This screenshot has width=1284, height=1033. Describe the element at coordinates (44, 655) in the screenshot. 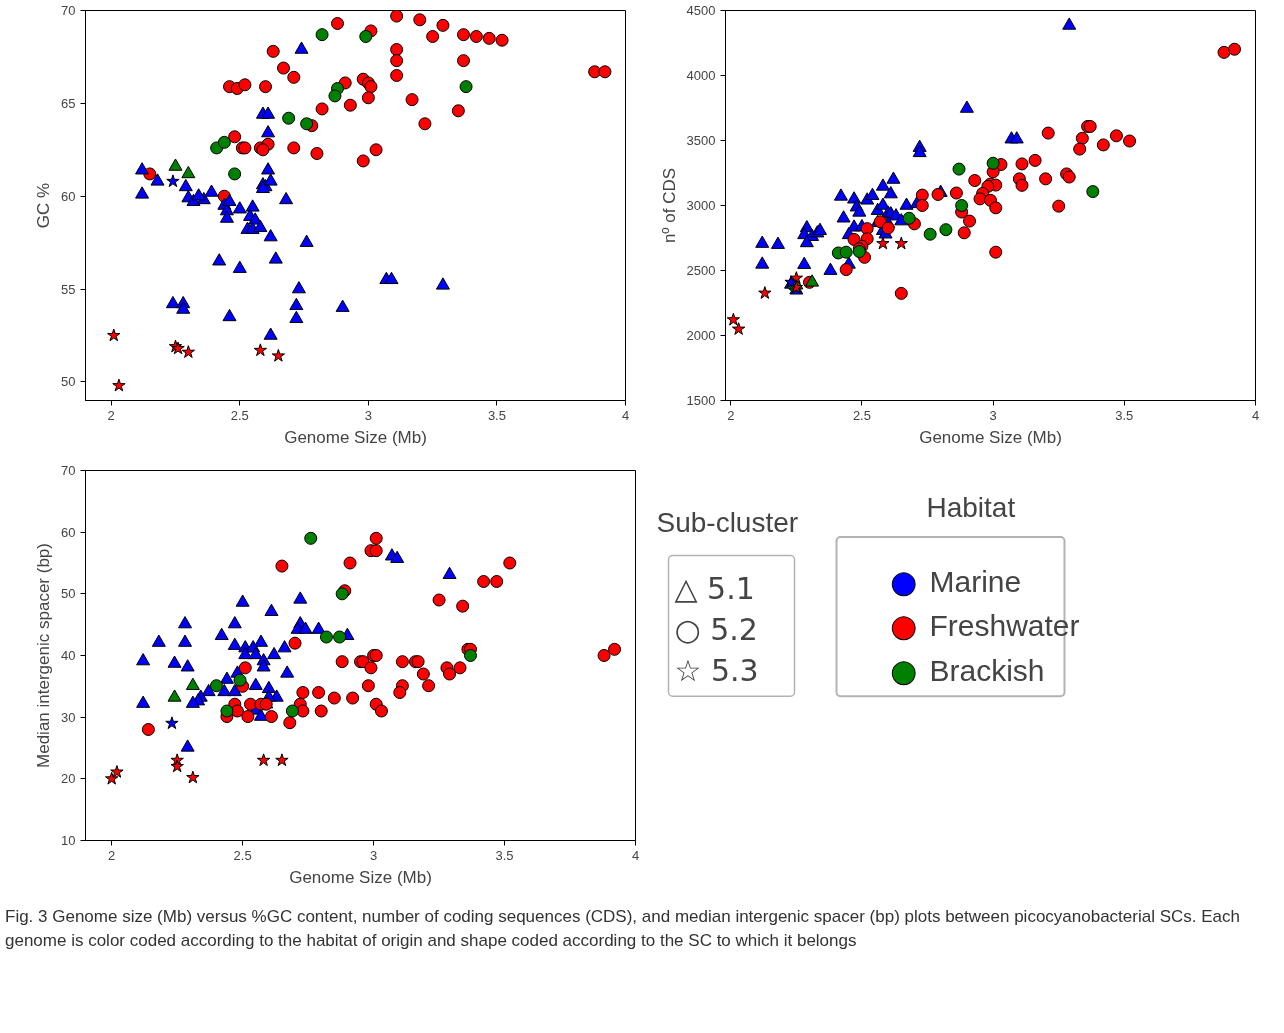

I see `y-axis-title: Median intergenic spacer (bp)` at that location.